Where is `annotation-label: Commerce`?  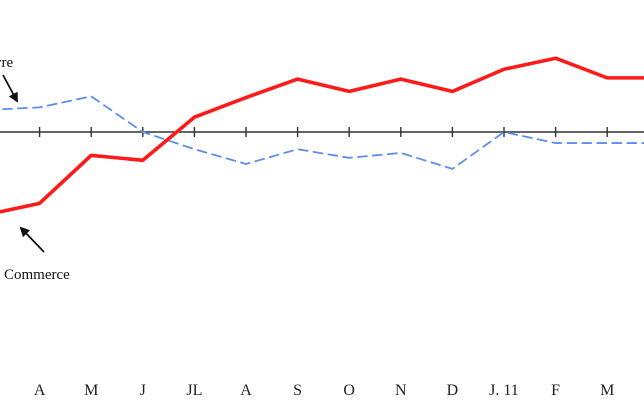 annotation-label: Commerce is located at coordinates (37, 275).